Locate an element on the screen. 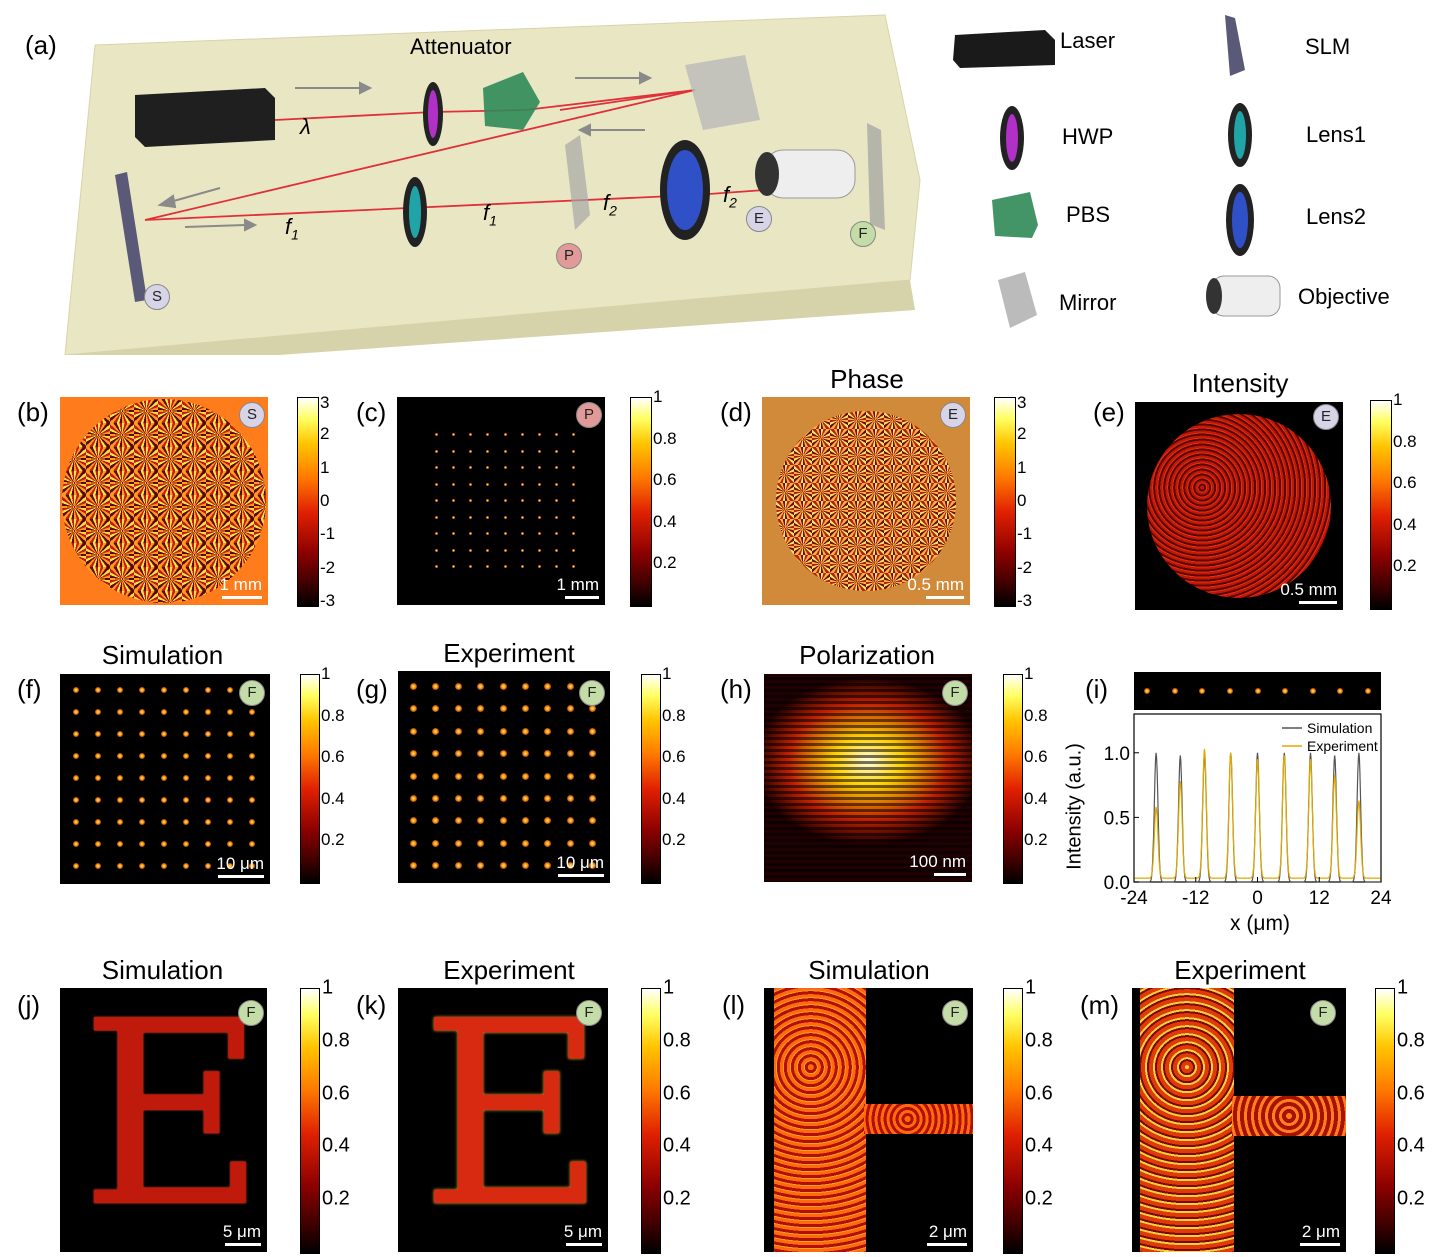  badge-p: P is located at coordinates (569, 256).